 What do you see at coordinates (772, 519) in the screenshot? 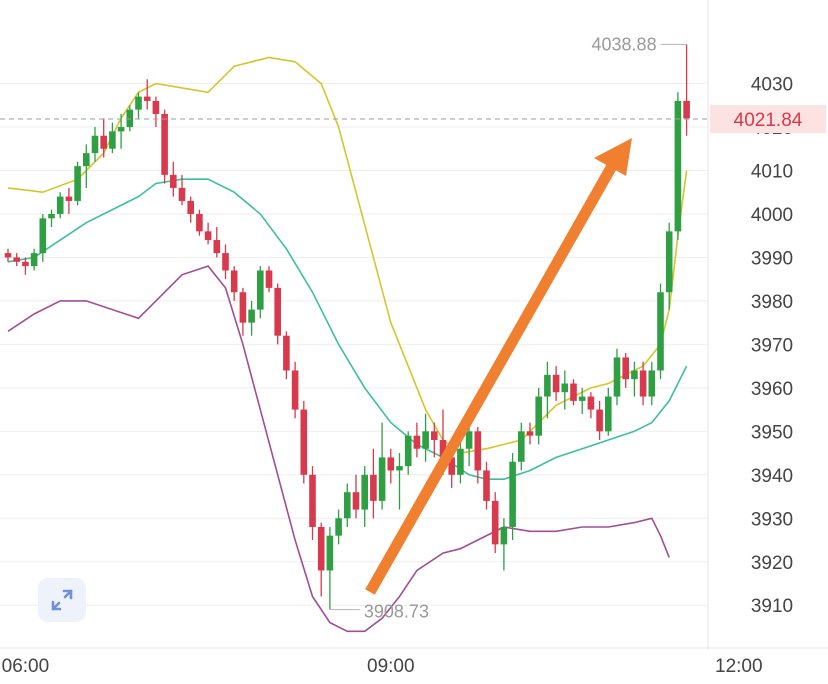
I see `y-tick-label: 3930` at bounding box center [772, 519].